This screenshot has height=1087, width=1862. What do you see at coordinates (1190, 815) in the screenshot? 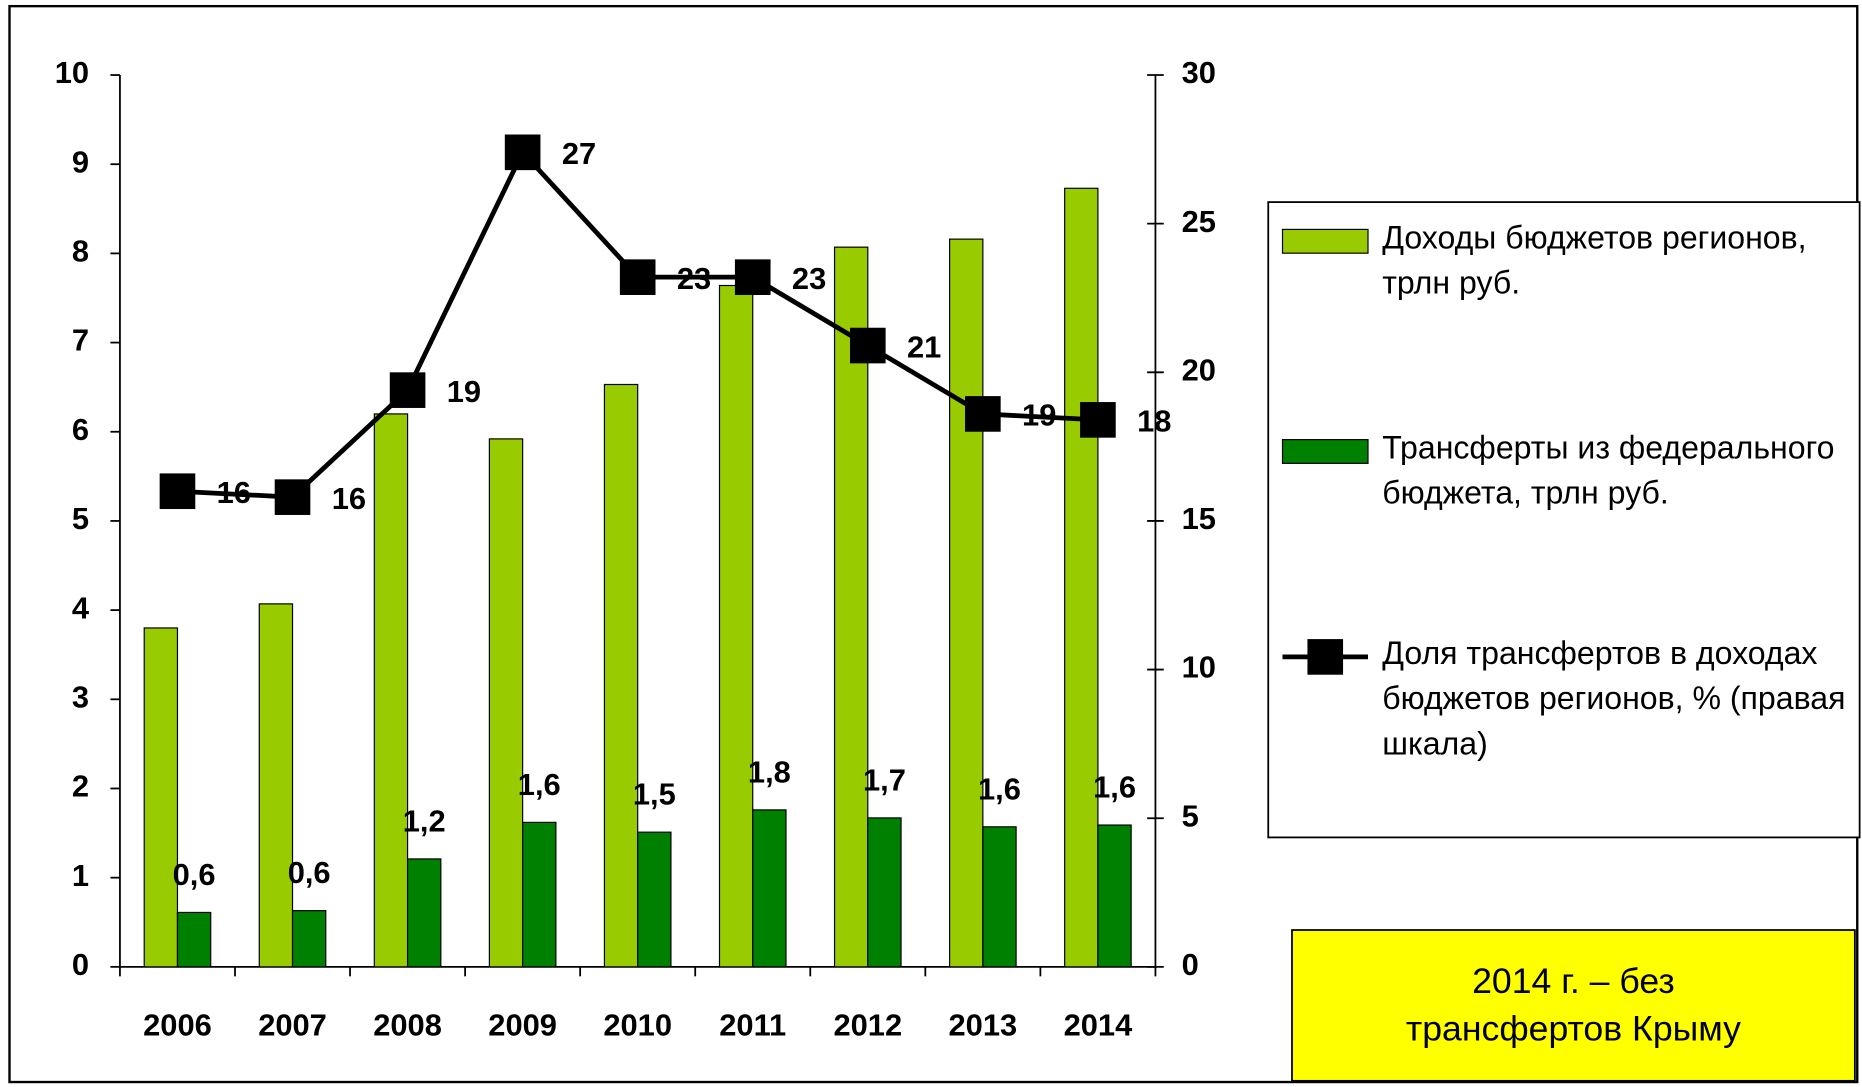
I see `y2-tick-label: 5` at bounding box center [1190, 815].